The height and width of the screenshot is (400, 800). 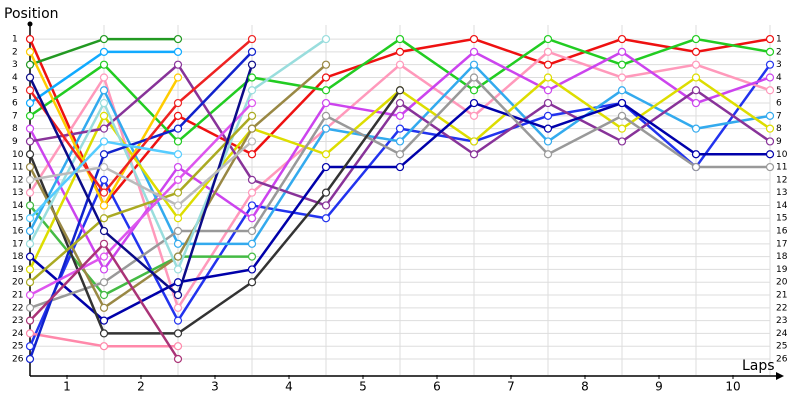 I want to click on y-tick-label-right: 4, so click(x=779, y=78).